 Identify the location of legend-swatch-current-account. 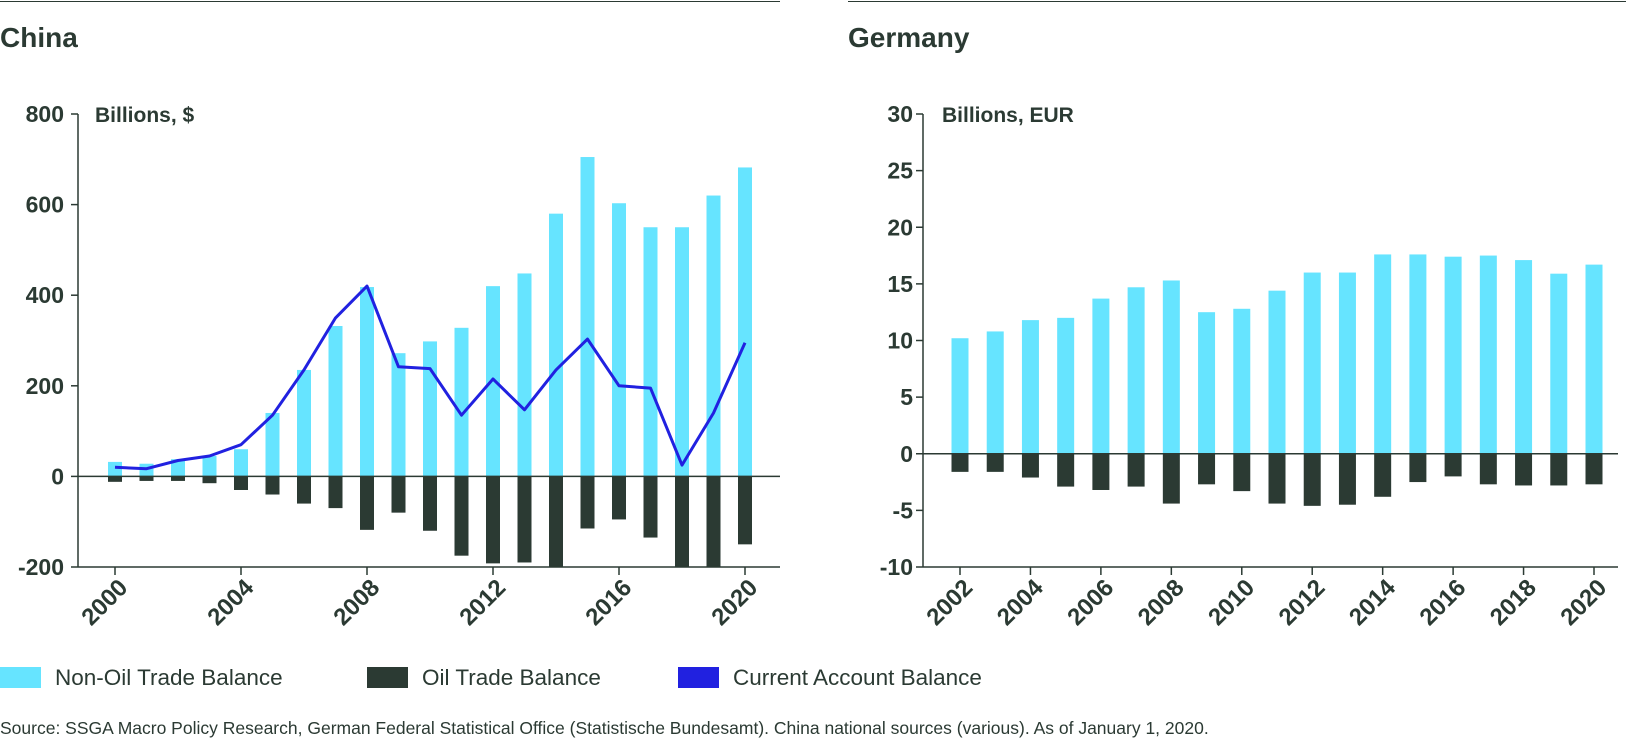
(698, 677).